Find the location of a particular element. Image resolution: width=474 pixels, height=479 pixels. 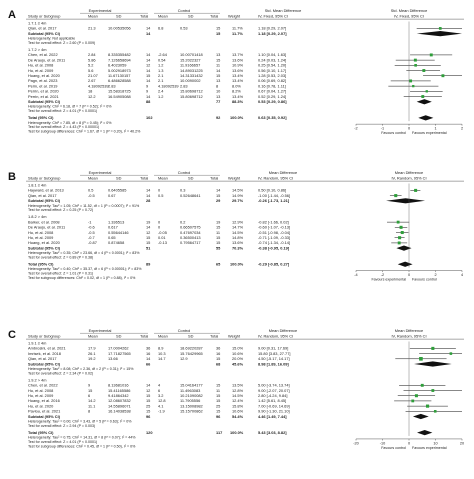

total-ci: 5.43 [3.03, 8.82] is located at coordinates (272, 432).